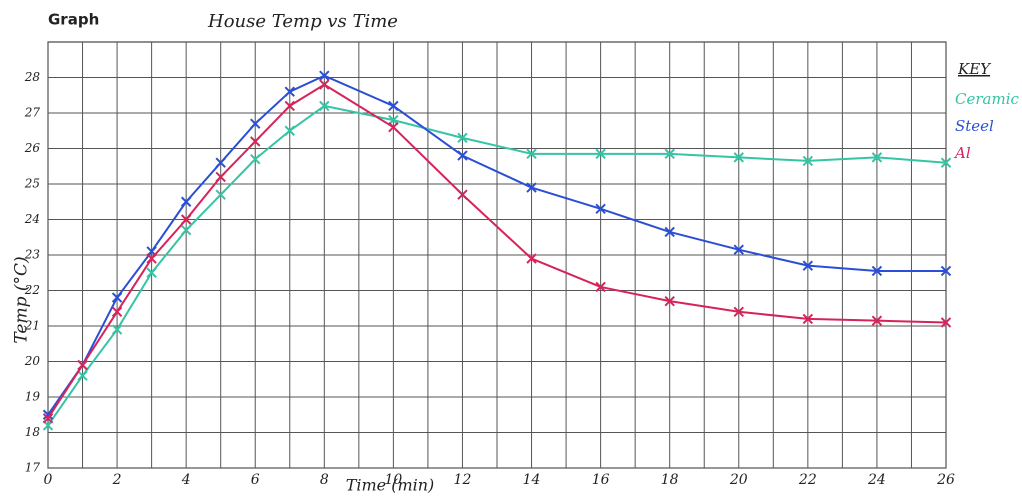 This screenshot has height=499, width=1022. Describe the element at coordinates (255, 480) in the screenshot. I see `x-tick-label: 6` at that location.